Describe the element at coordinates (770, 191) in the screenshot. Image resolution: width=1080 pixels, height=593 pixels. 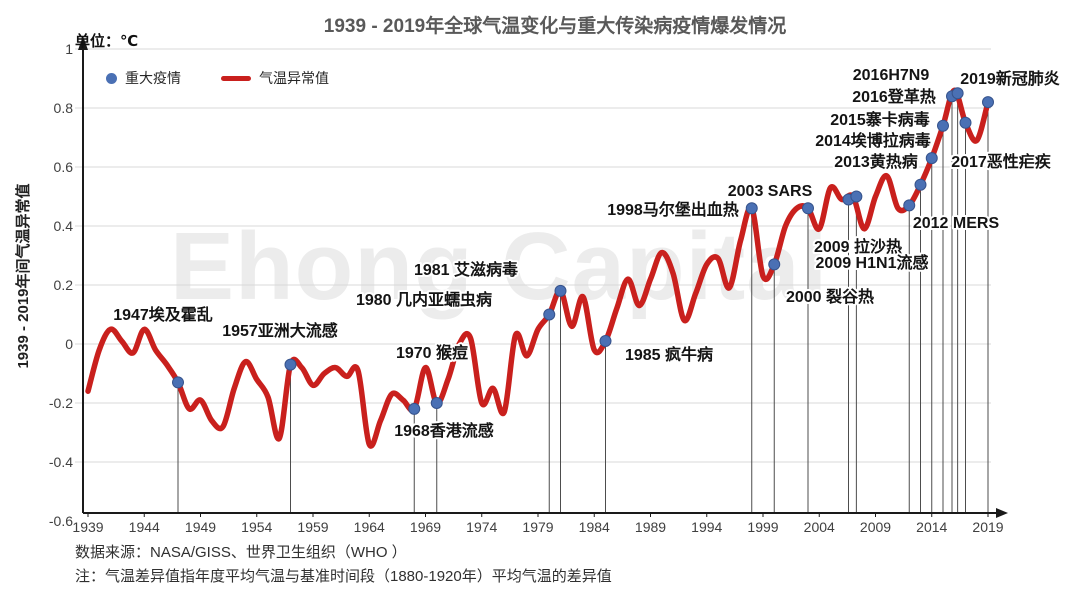
I see `event-label: 2003 SARS` at that location.